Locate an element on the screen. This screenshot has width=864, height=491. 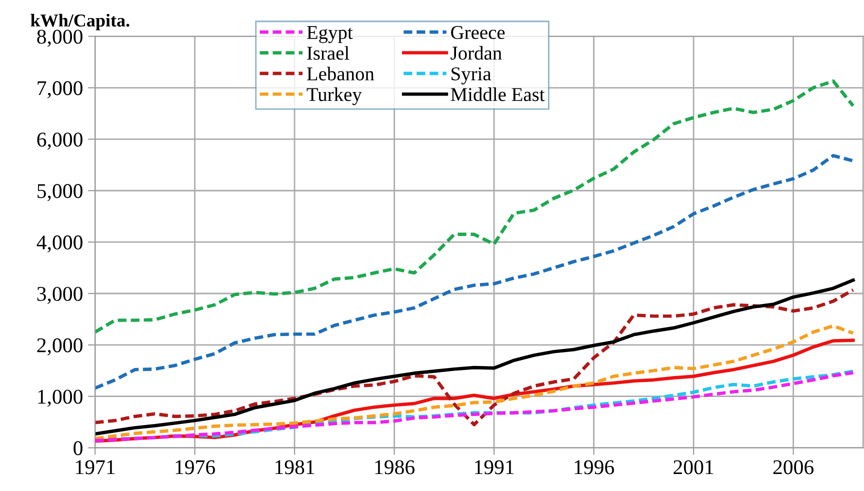
legend-label: Greece is located at coordinates (478, 33).